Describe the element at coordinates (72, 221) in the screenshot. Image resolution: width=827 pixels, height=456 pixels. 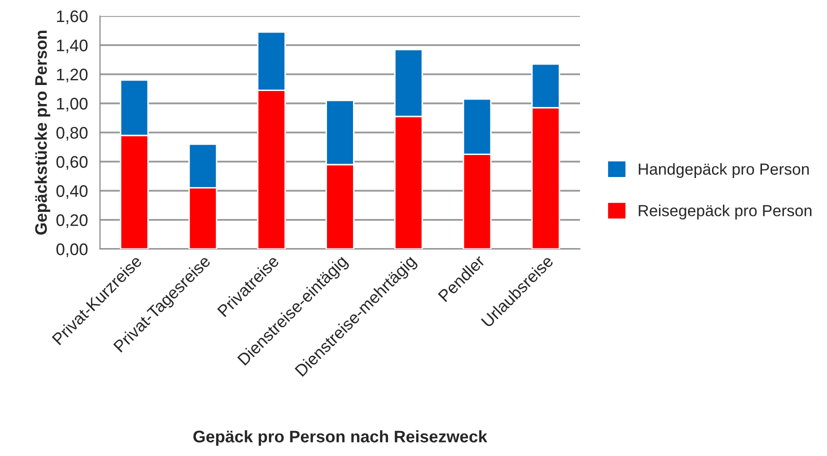
I see `y-tick-label: 0,20` at that location.